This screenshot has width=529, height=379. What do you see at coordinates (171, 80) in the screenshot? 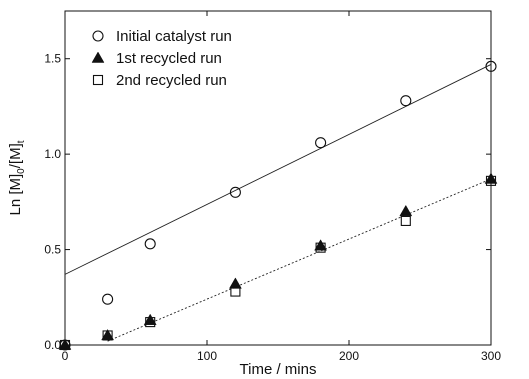
I see `legend-label-3: 2nd recycled run` at bounding box center [171, 80].